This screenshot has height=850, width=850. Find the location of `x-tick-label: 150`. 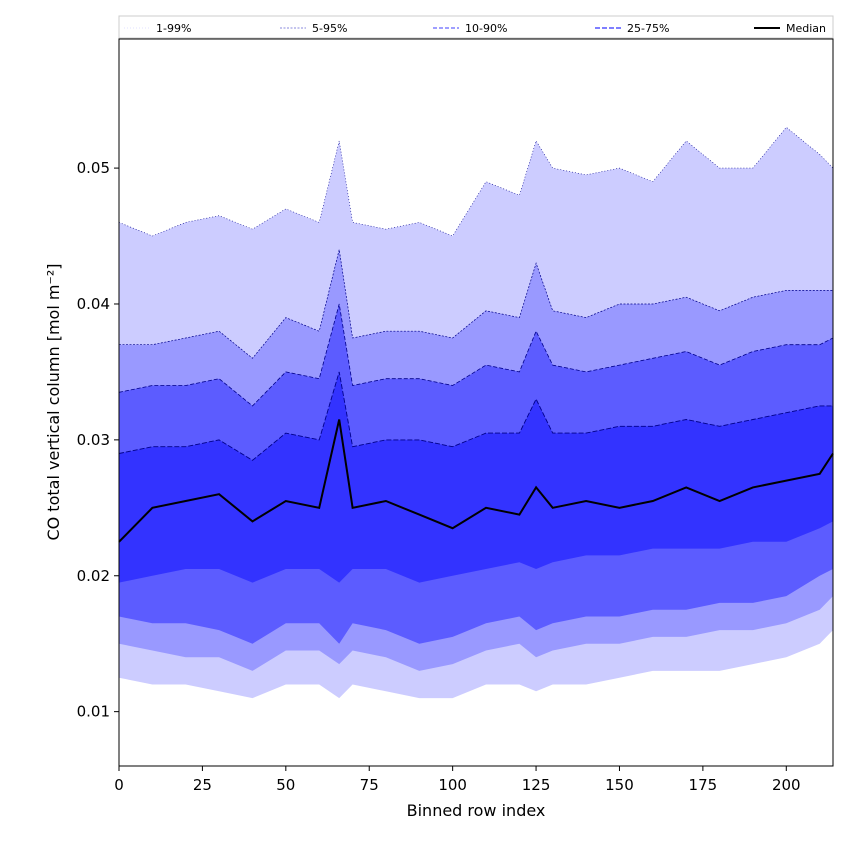

x-tick-label: 150 is located at coordinates (619, 785).